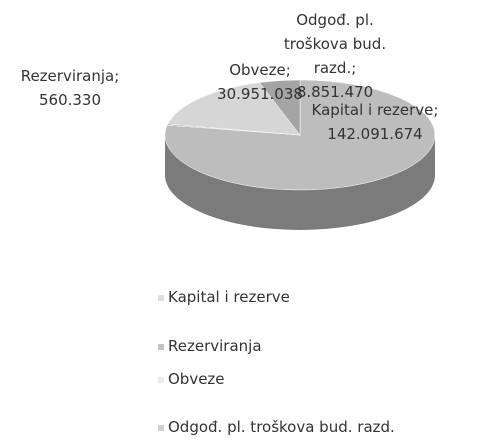 The width and height of the screenshot is (487, 447). What do you see at coordinates (257, 70) in the screenshot?
I see `data-label-name: Obveze` at bounding box center [257, 70].